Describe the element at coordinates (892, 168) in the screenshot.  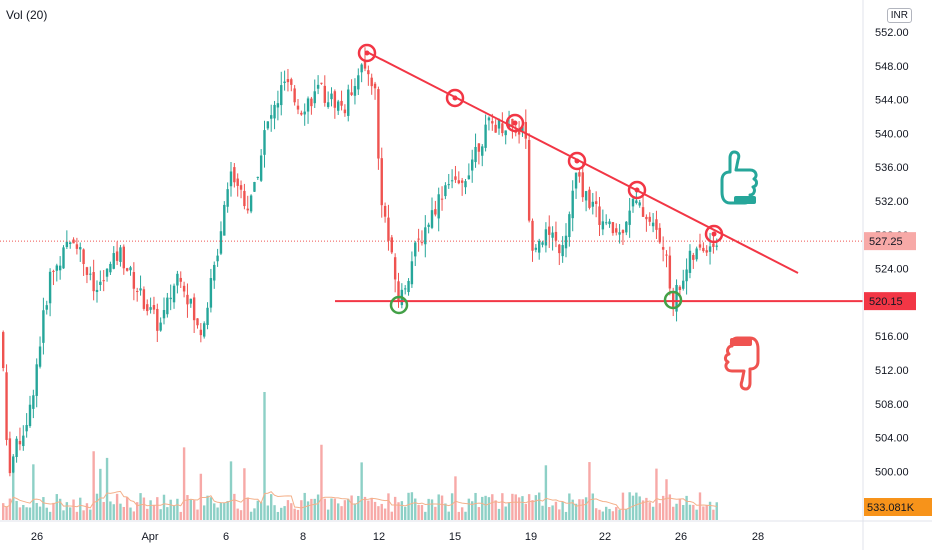
I see `price-tick-label: 536.00` at that location.